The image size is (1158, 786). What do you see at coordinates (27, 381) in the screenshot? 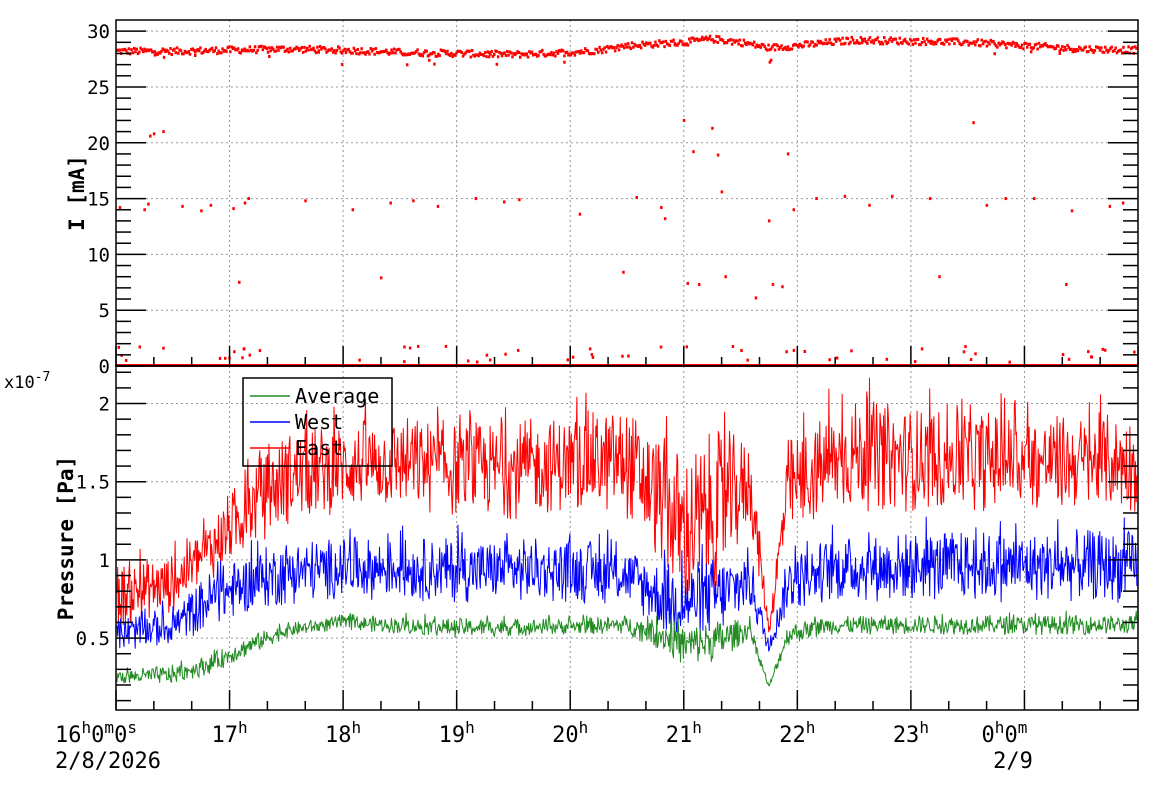
I see `y-exponent-label: x10-7` at bounding box center [27, 381].